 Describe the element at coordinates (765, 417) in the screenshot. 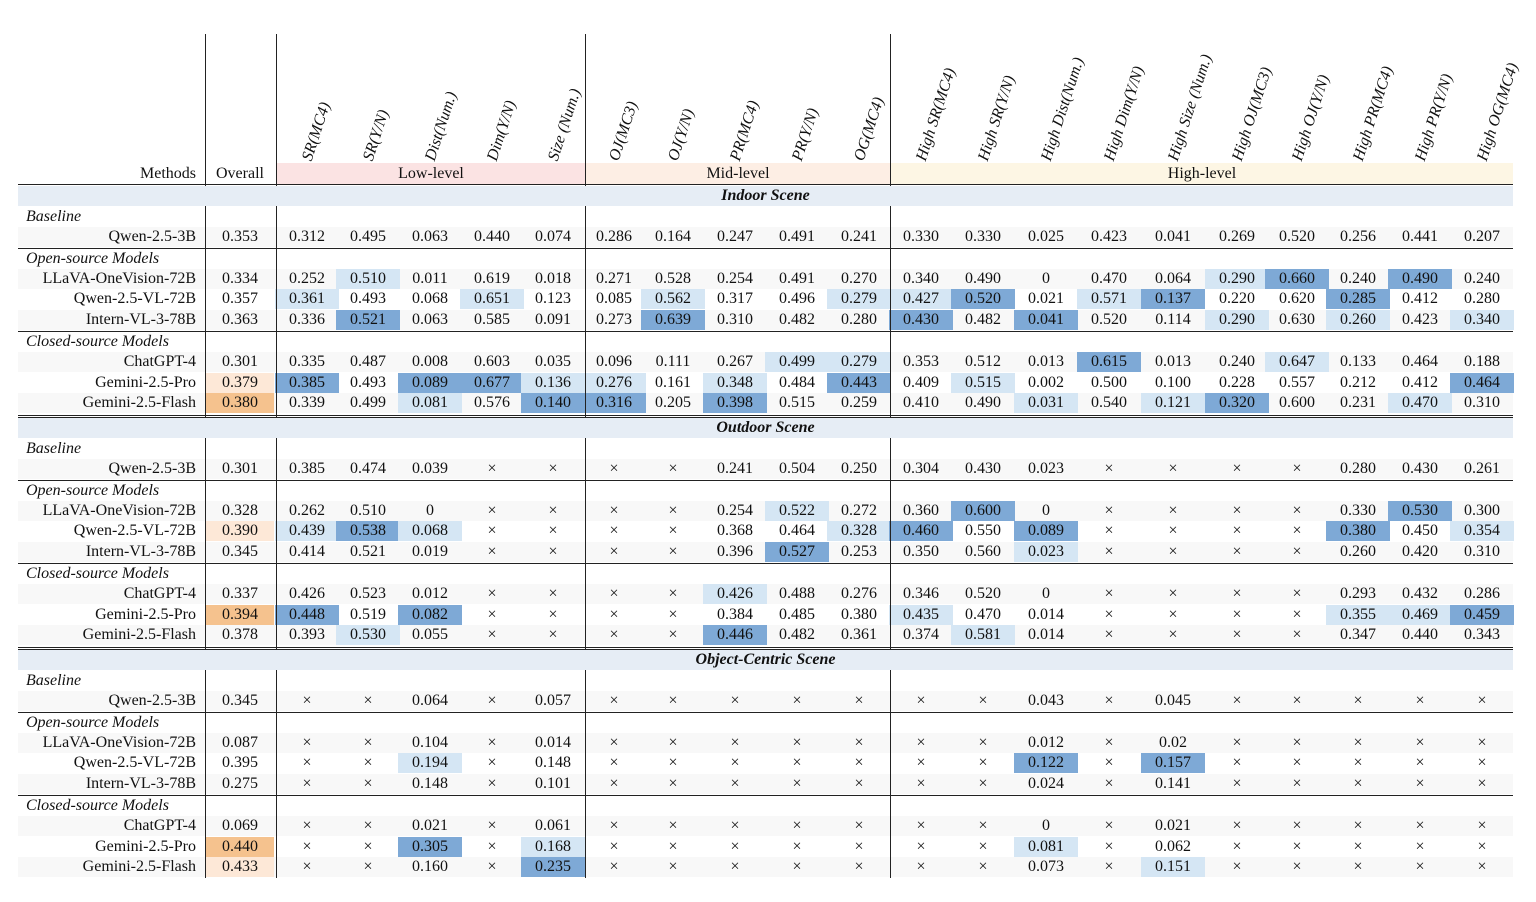

I see `section-rule` at that location.